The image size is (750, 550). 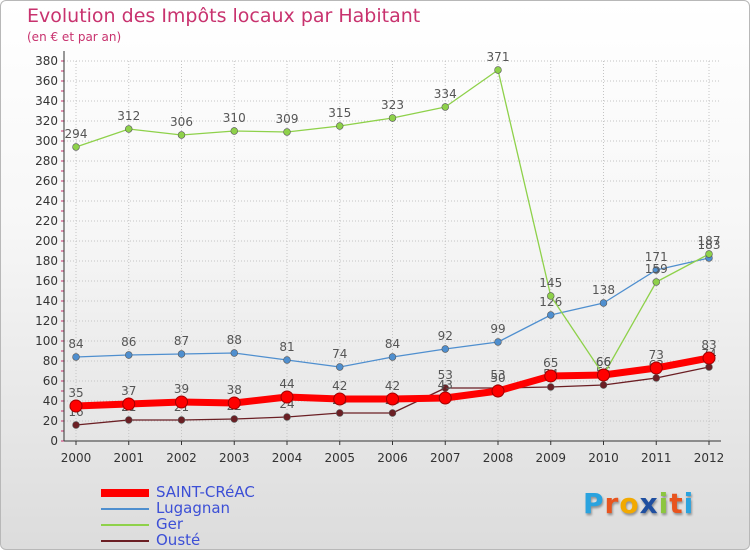 I want to click on chart-subtitle: (en € et par an), so click(x=74, y=37).